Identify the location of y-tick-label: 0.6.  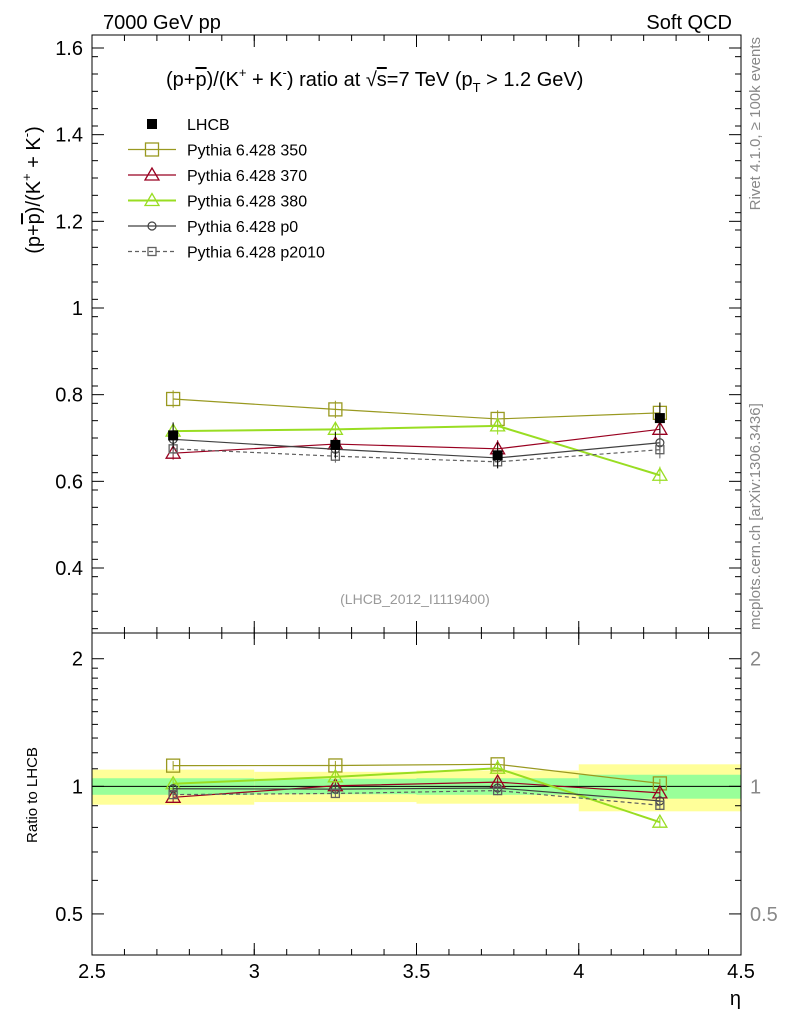
(69, 482).